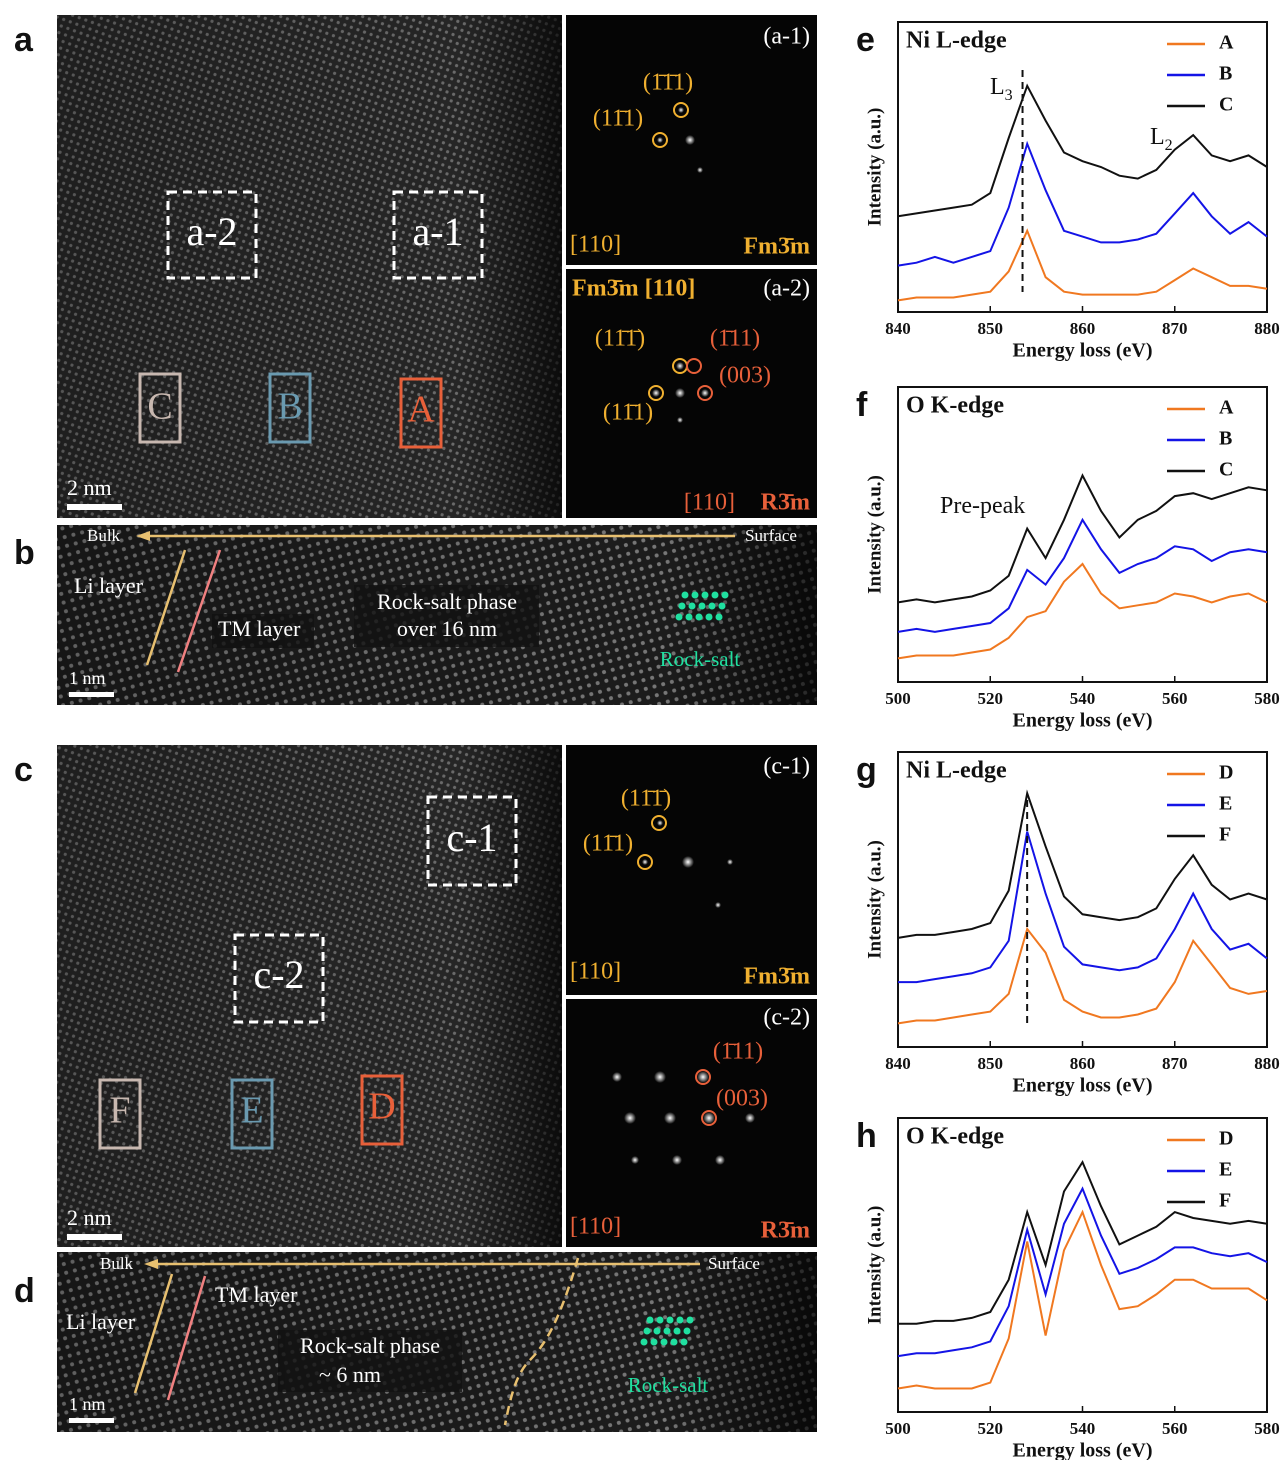 The image size is (1285, 1460). What do you see at coordinates (955, 406) in the screenshot?
I see `chart-title: O K-edge` at bounding box center [955, 406].